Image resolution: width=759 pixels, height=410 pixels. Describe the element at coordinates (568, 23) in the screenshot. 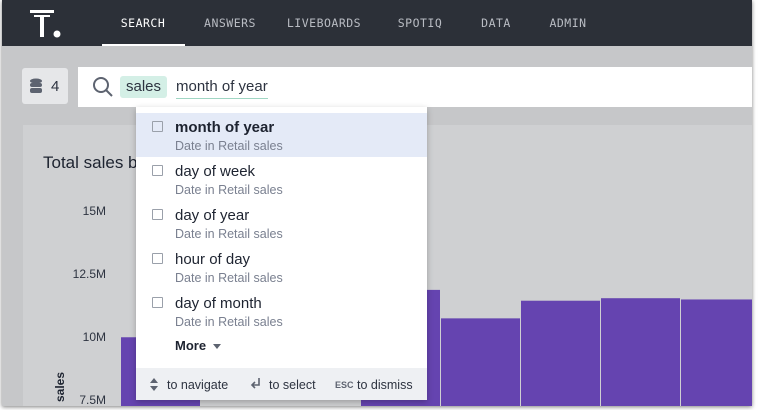

I see `nav-tab: ADMIN` at that location.